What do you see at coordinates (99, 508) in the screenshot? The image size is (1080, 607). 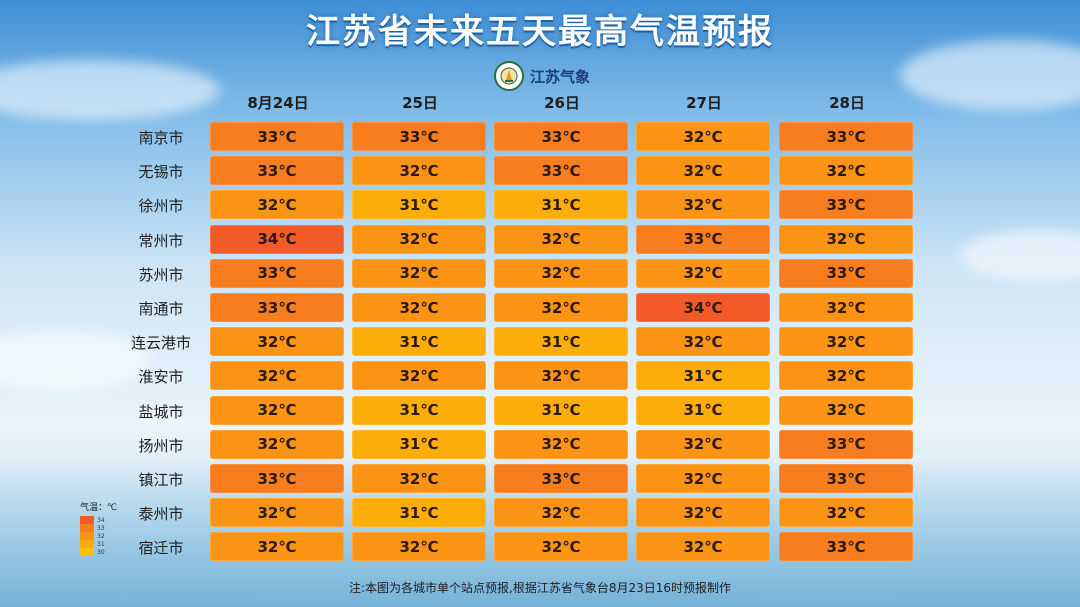 I see `legend-title: 气温：℃` at bounding box center [99, 508].